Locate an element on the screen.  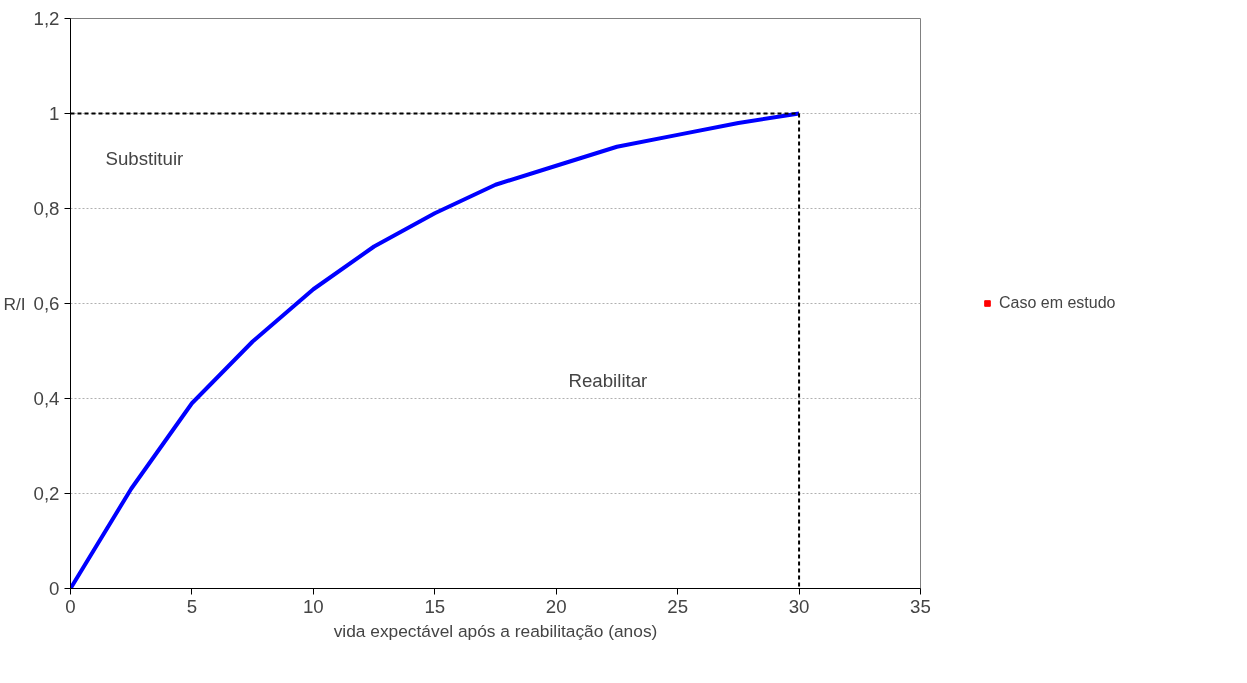
x-tick-label: 15 is located at coordinates (435, 606).